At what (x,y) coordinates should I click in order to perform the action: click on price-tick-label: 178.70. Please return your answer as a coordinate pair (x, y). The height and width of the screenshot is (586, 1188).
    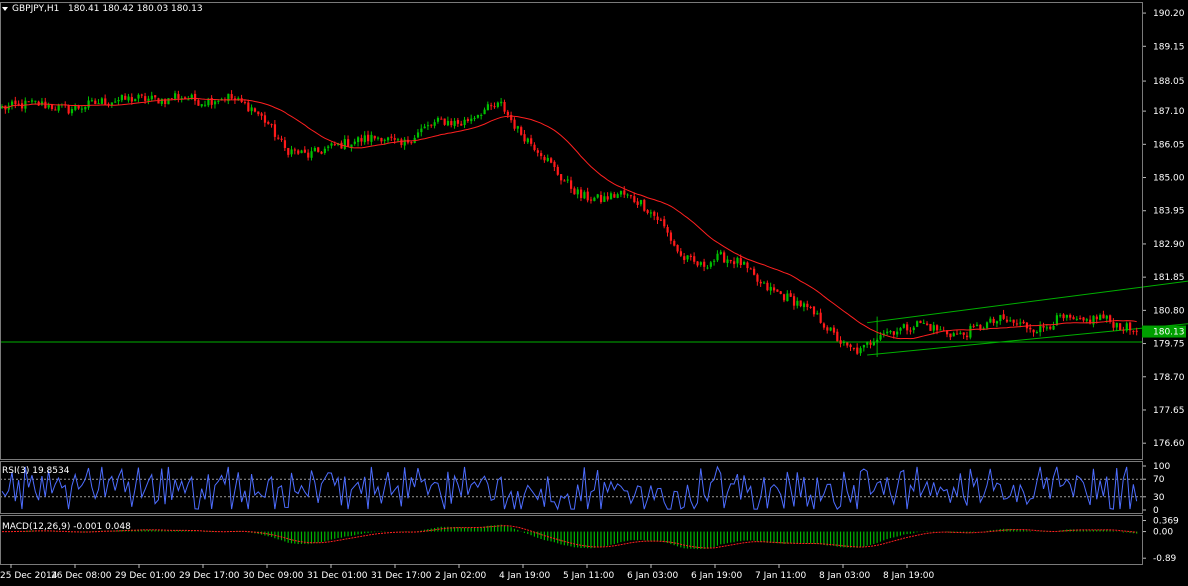
    Looking at the image, I should click on (1169, 378).